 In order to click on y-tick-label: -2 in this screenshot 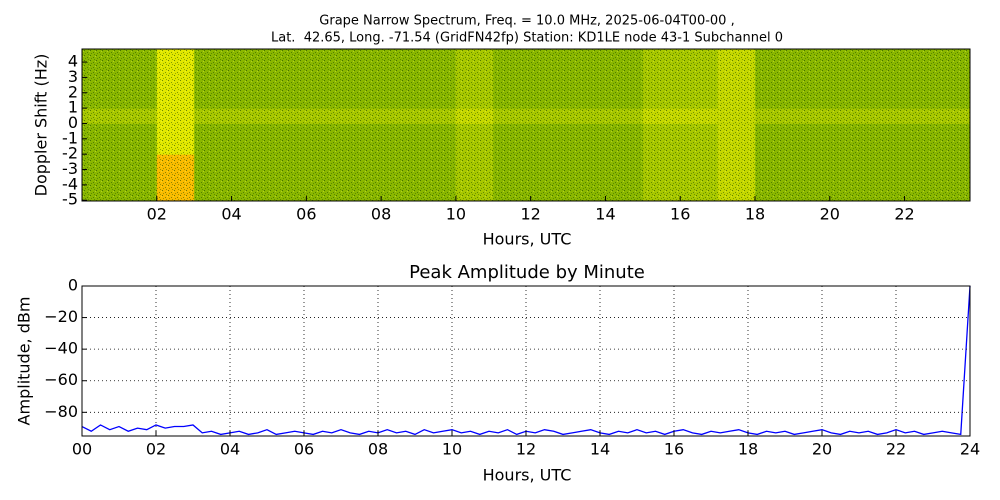, I will do `click(70, 153)`.